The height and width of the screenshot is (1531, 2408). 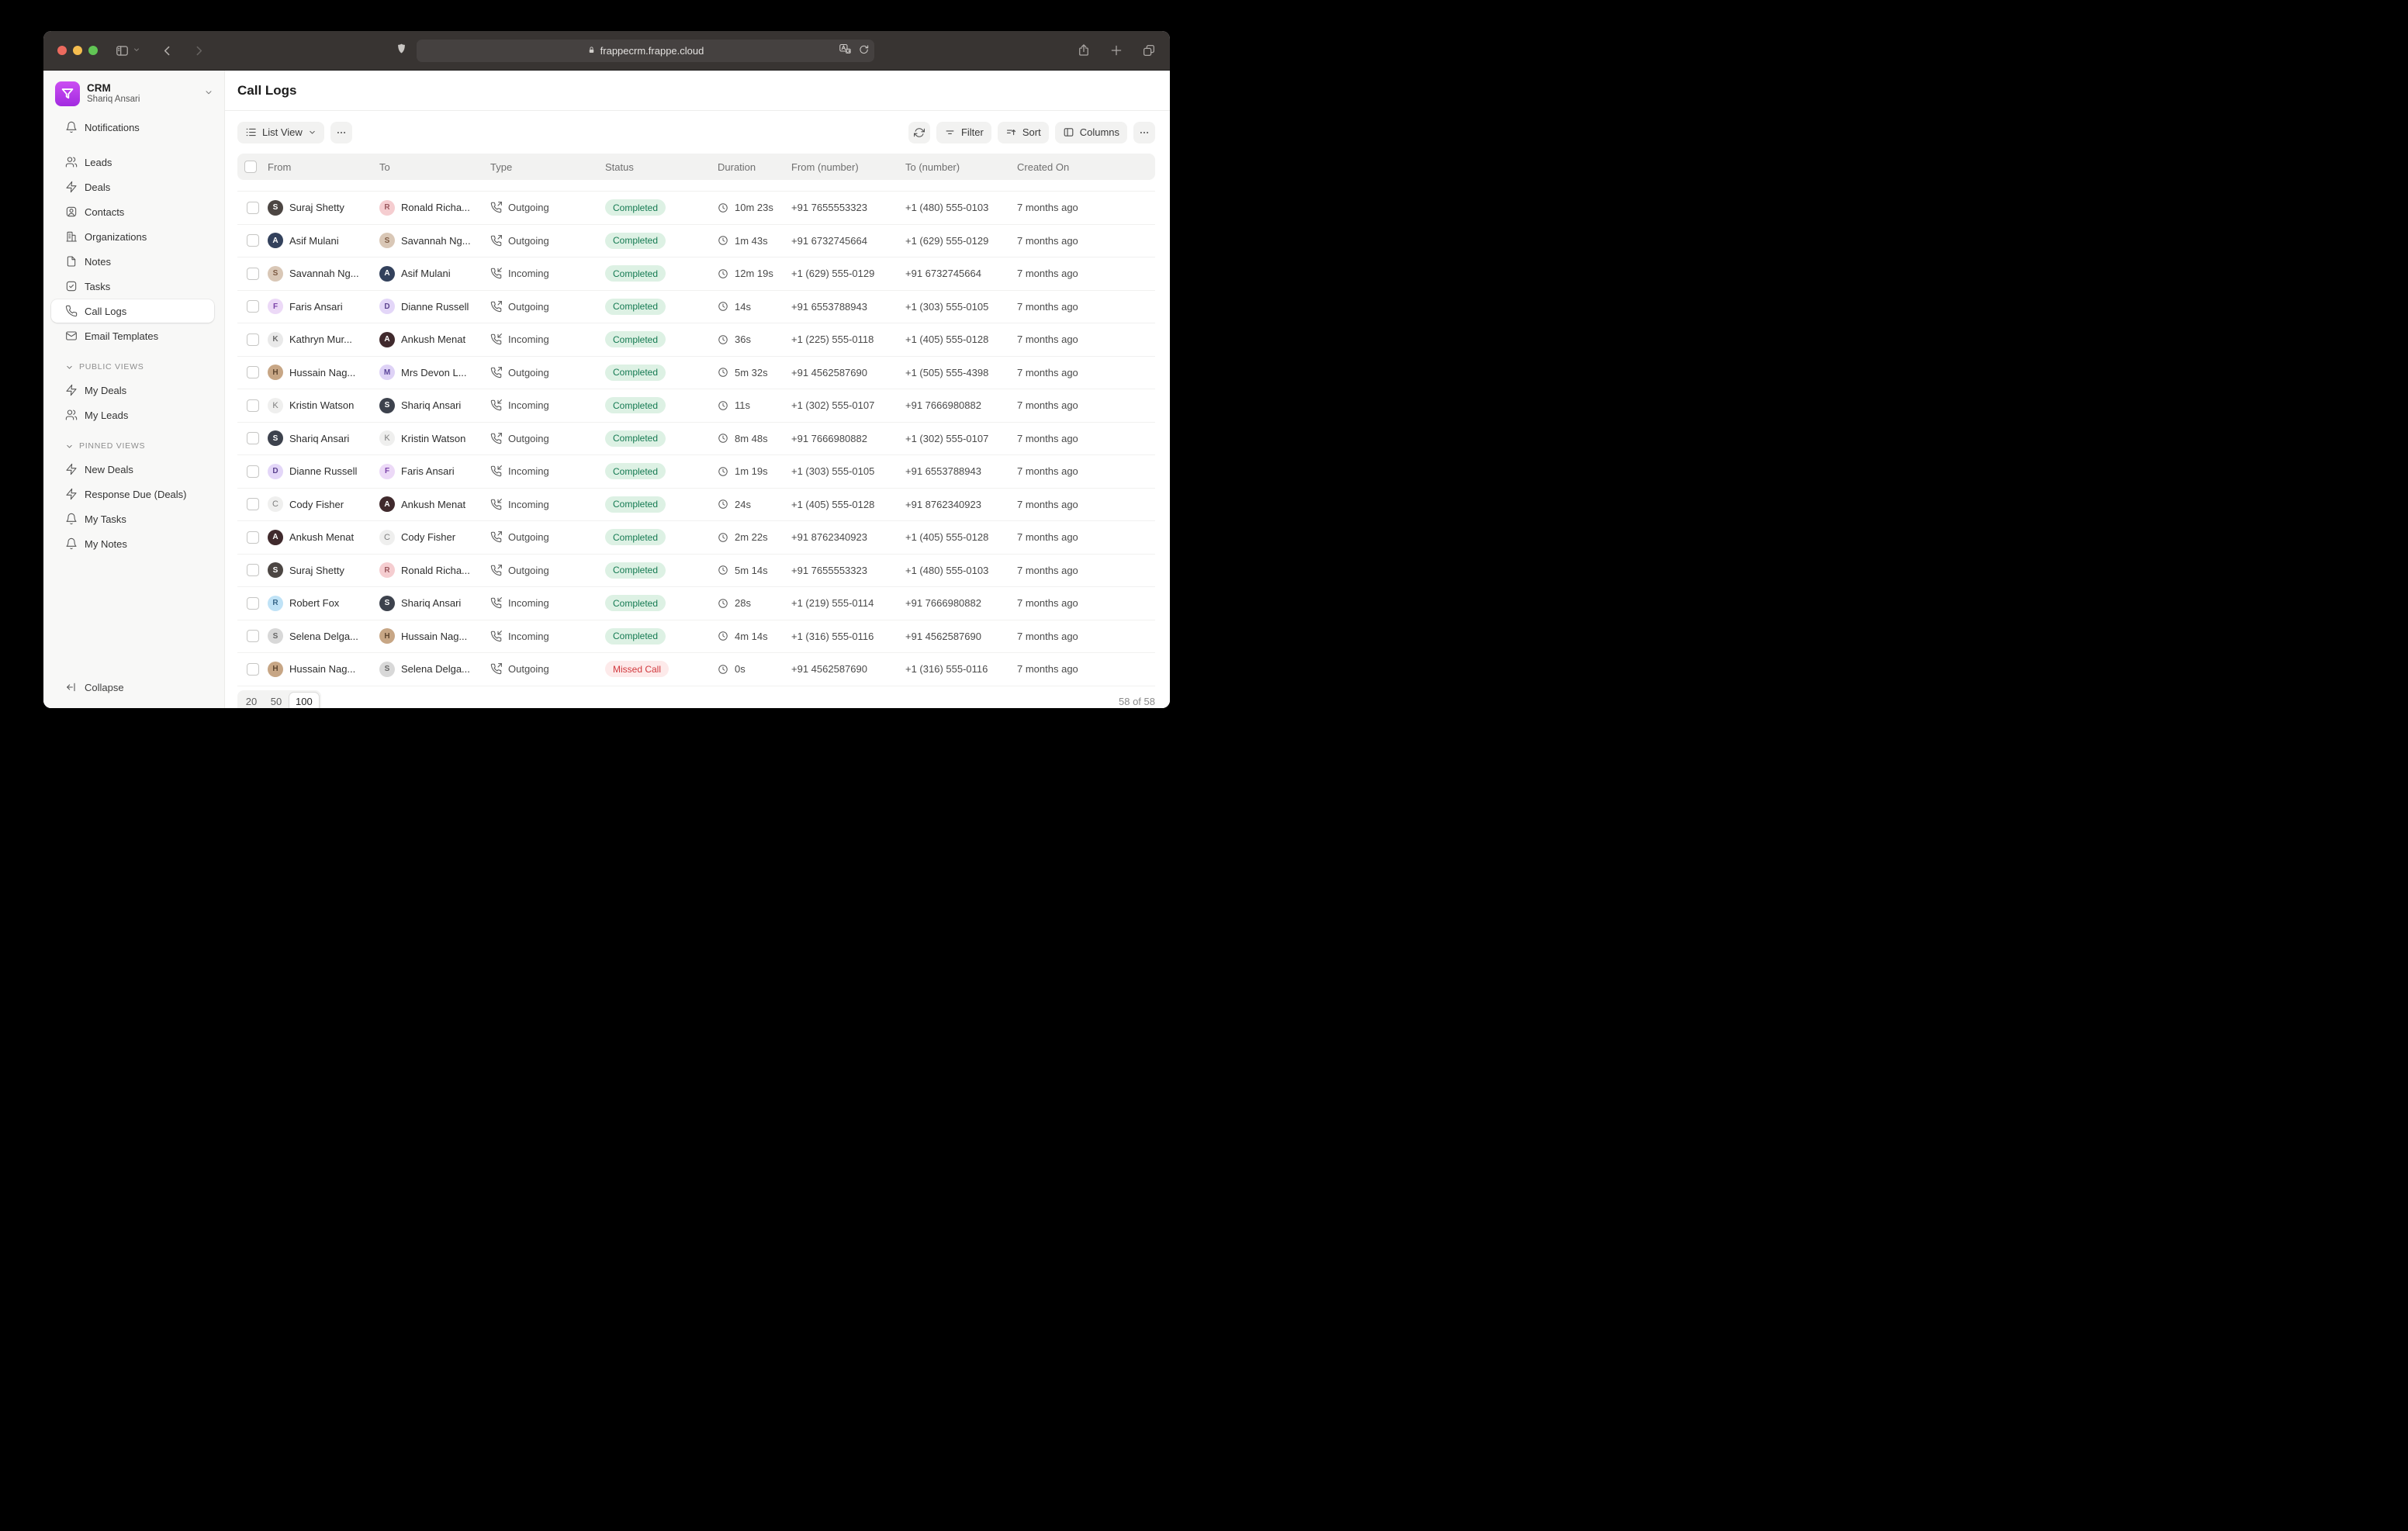 I want to click on sidebar-item-call-logs: Call Logs, so click(x=132, y=311).